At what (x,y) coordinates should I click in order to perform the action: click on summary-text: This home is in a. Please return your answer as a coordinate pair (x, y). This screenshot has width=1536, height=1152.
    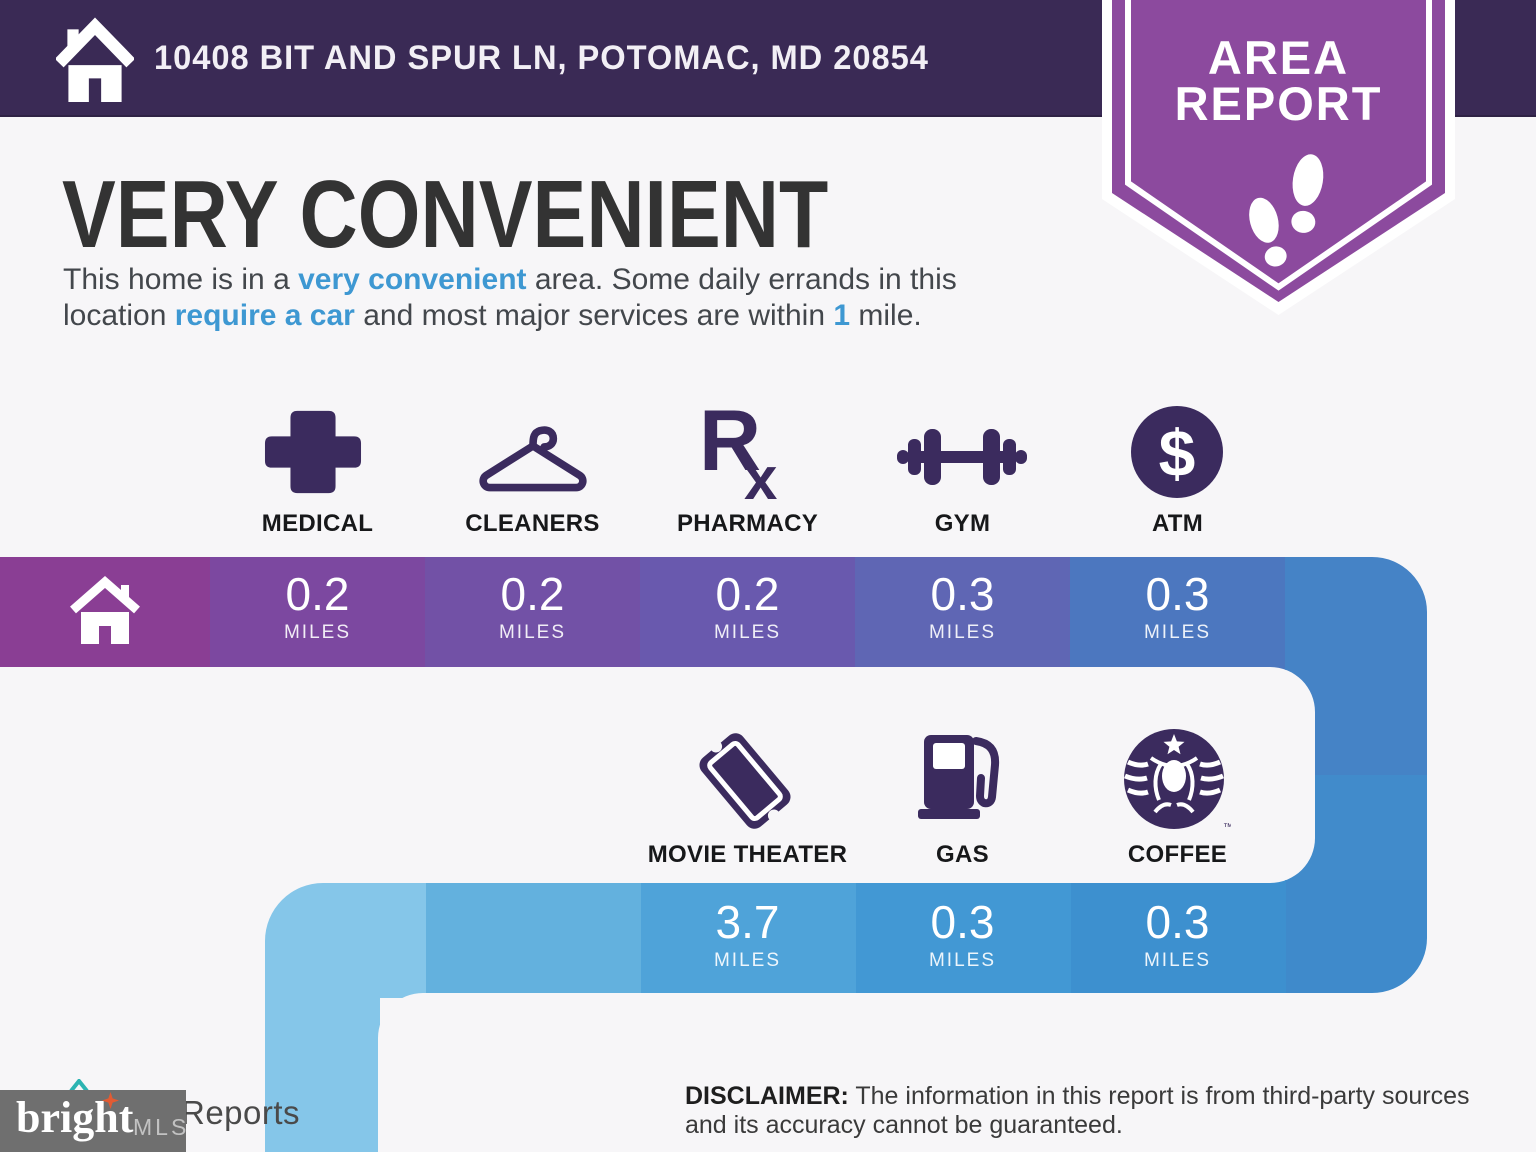
    Looking at the image, I should click on (181, 279).